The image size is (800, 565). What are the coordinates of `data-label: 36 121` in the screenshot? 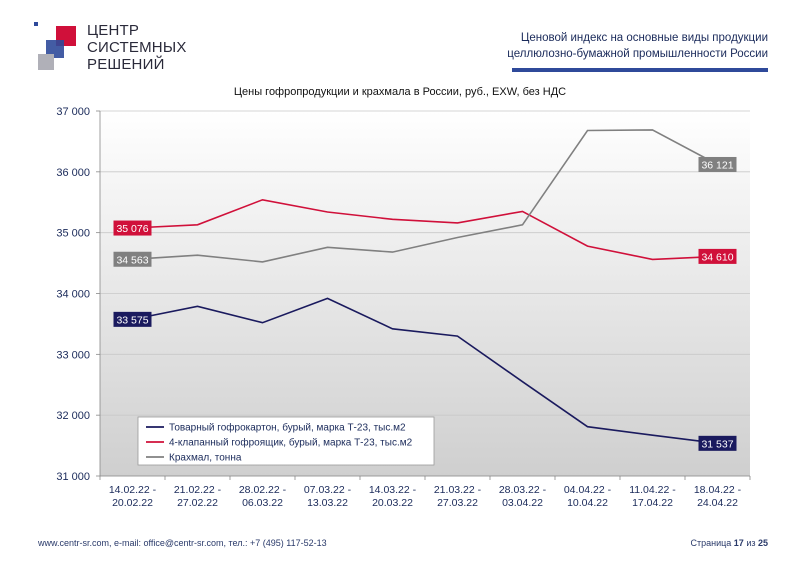 It's located at (717, 164).